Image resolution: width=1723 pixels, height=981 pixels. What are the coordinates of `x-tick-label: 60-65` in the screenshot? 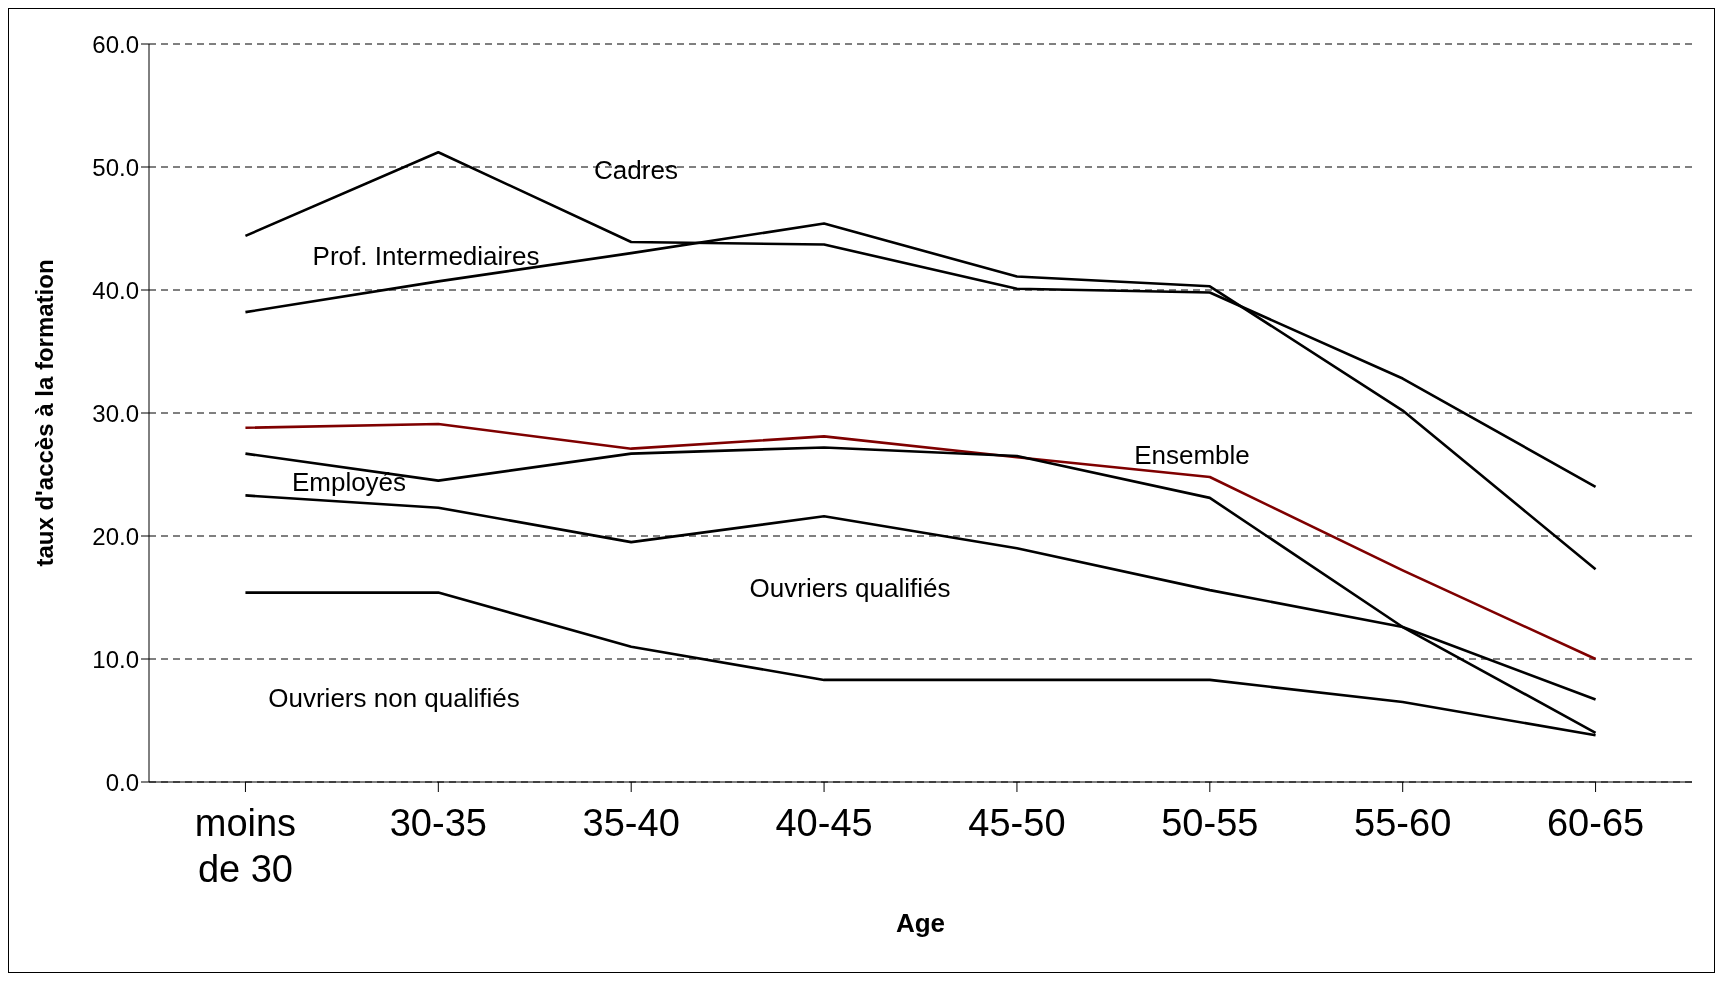 It's located at (1595, 823).